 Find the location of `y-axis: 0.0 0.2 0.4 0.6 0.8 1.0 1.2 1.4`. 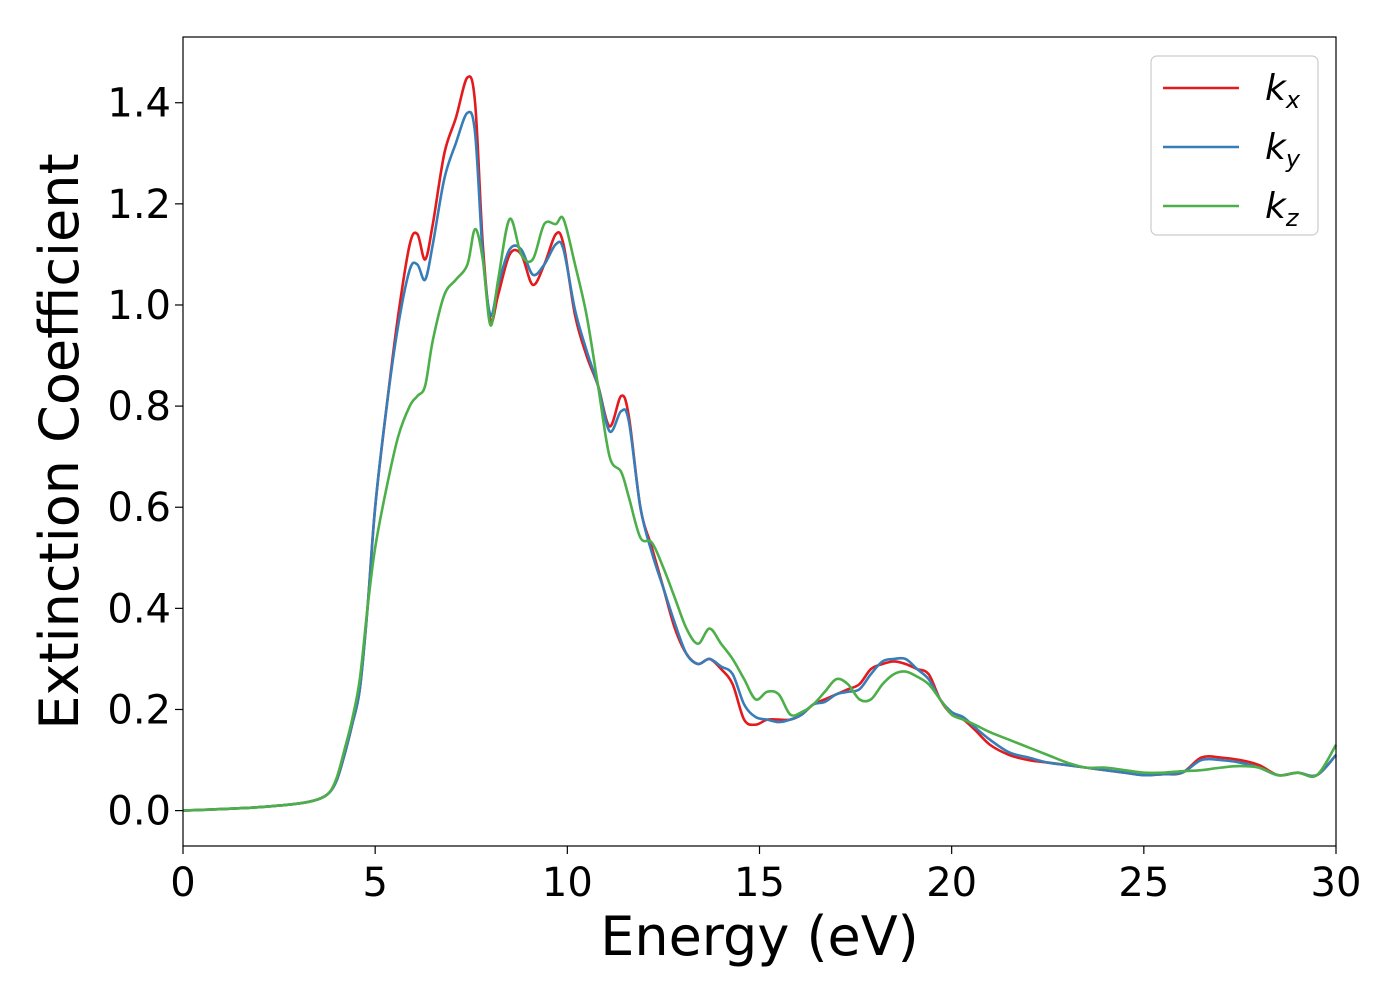

y-axis: 0.0 0.2 0.4 0.6 0.8 1.0 1.2 1.4 is located at coordinates (145, 458).